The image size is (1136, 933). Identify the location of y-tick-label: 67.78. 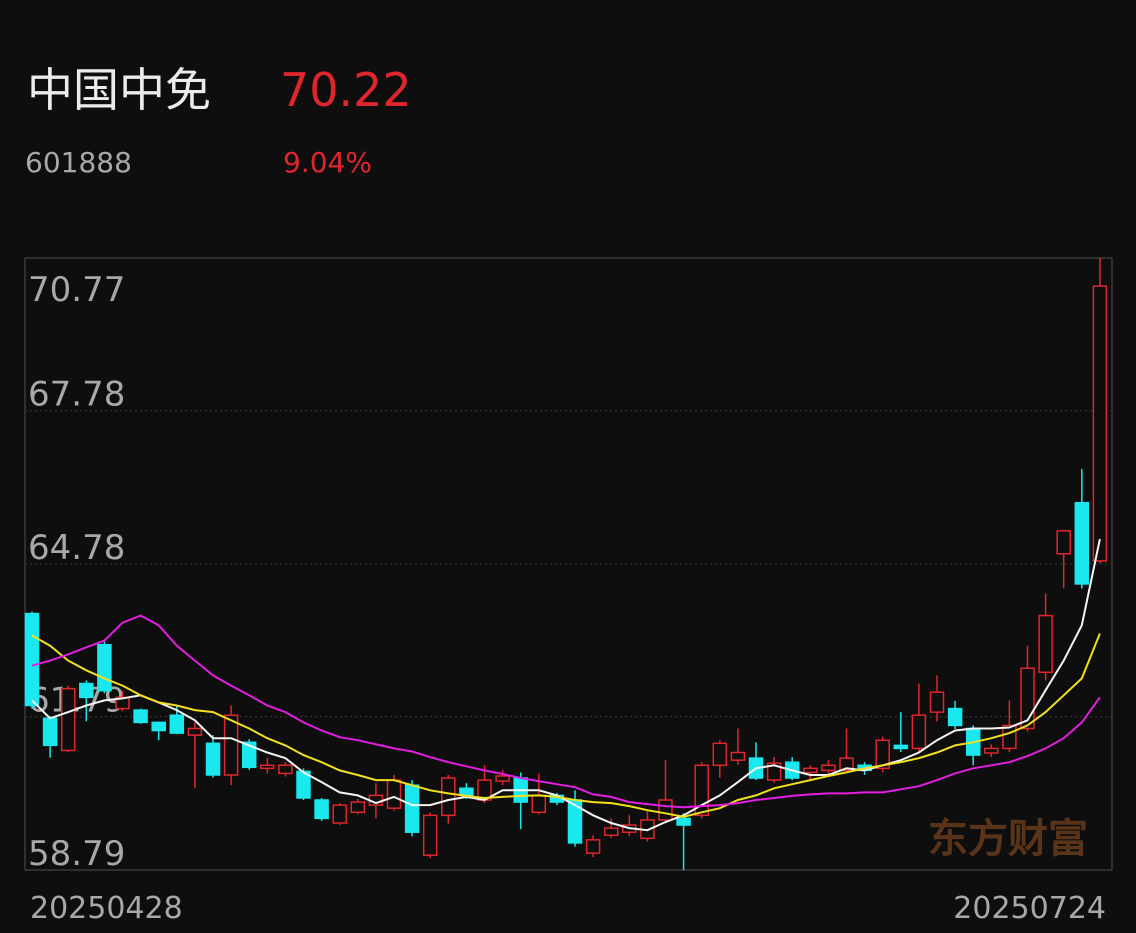
(76, 395).